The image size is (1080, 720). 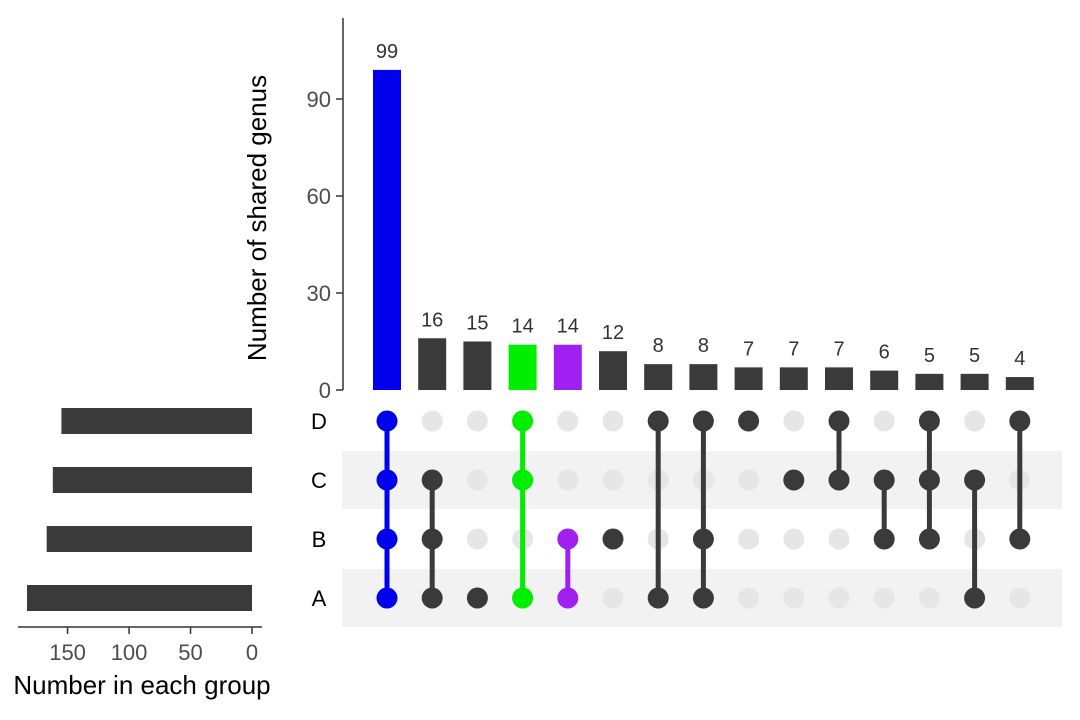 What do you see at coordinates (139, 509) in the screenshot?
I see `set-size-bars` at bounding box center [139, 509].